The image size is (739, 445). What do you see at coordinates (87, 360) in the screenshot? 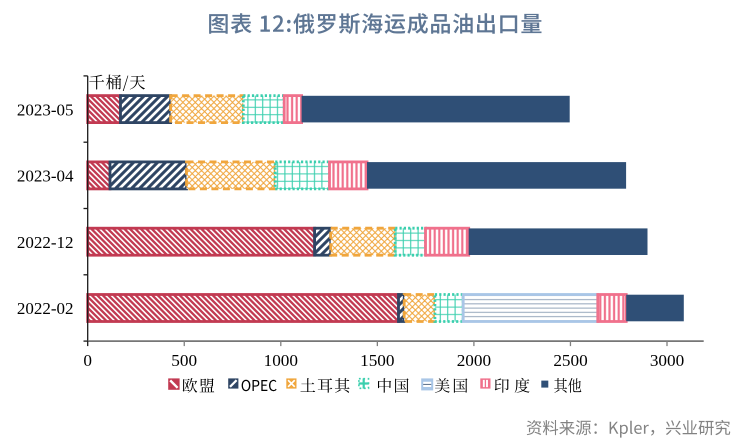
I see `svg-text: 0` at bounding box center [87, 360].